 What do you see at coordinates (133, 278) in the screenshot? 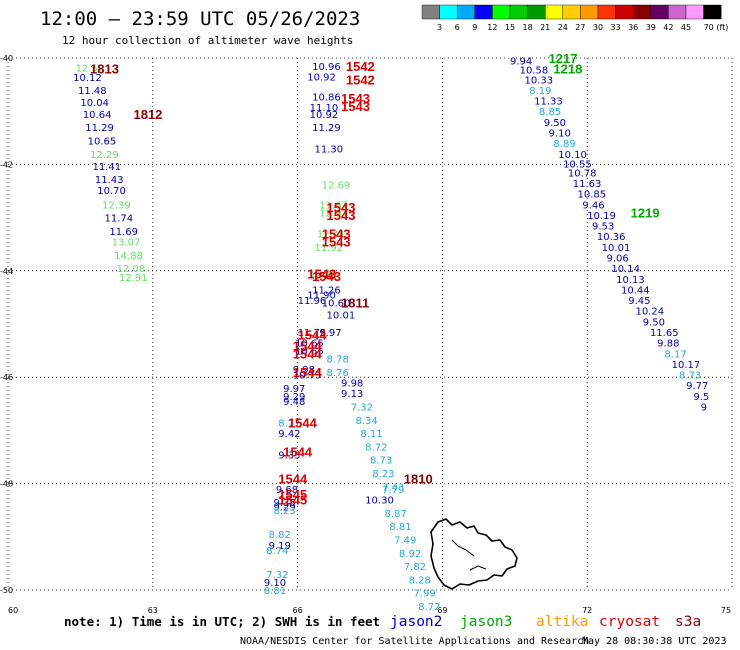
I see `swh-value-label: 12.91` at bounding box center [133, 278].